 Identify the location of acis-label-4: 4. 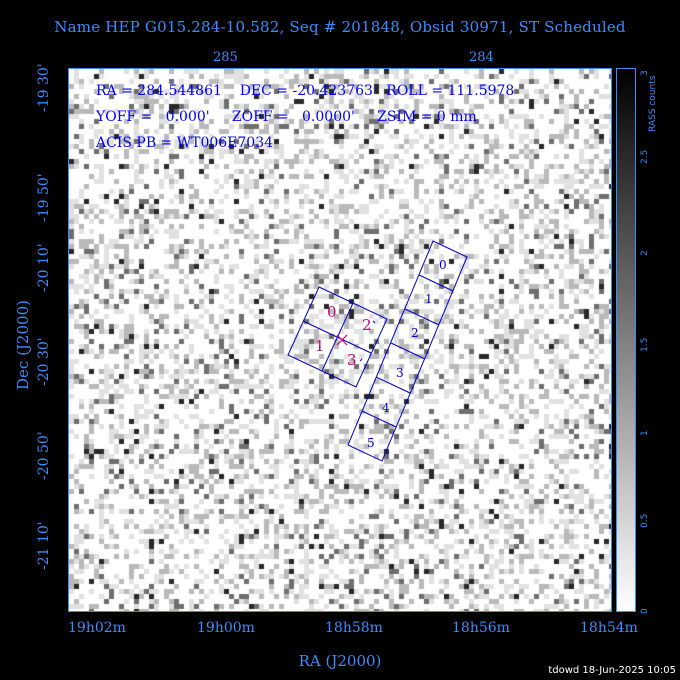
(386, 408).